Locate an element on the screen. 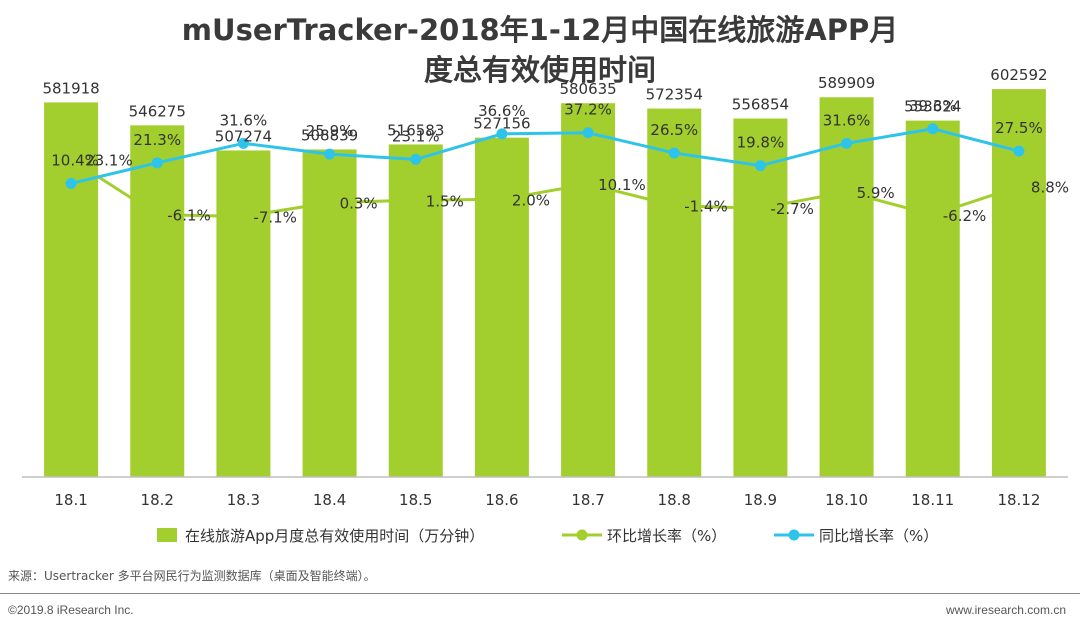 The image size is (1080, 626). bar-18.2 is located at coordinates (157, 301).